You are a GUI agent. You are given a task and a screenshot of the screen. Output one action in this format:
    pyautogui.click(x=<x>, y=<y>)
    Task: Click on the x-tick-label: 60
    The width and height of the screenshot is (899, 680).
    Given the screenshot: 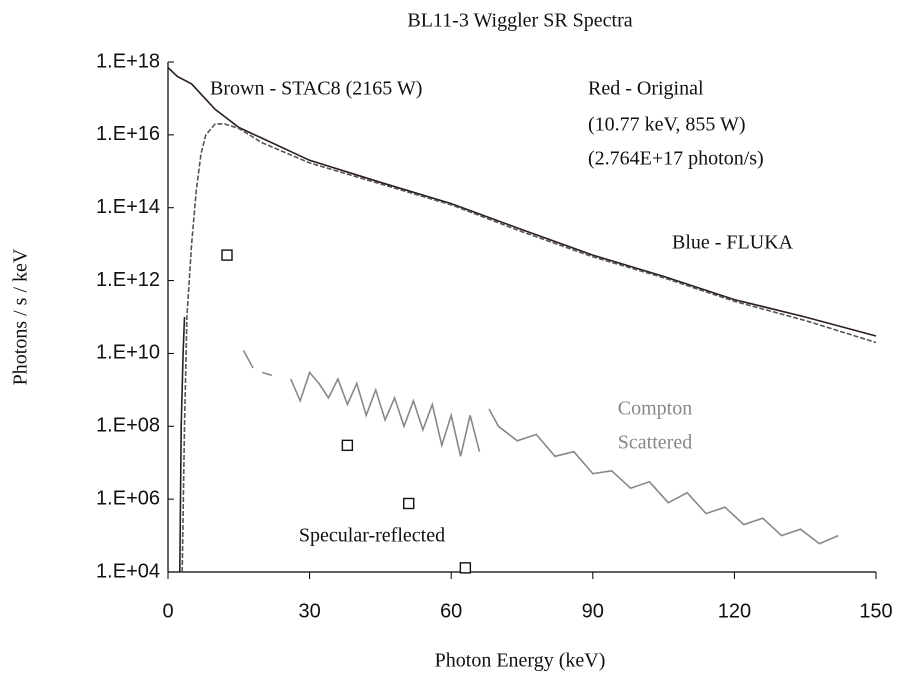 What is the action you would take?
    pyautogui.click(x=451, y=611)
    